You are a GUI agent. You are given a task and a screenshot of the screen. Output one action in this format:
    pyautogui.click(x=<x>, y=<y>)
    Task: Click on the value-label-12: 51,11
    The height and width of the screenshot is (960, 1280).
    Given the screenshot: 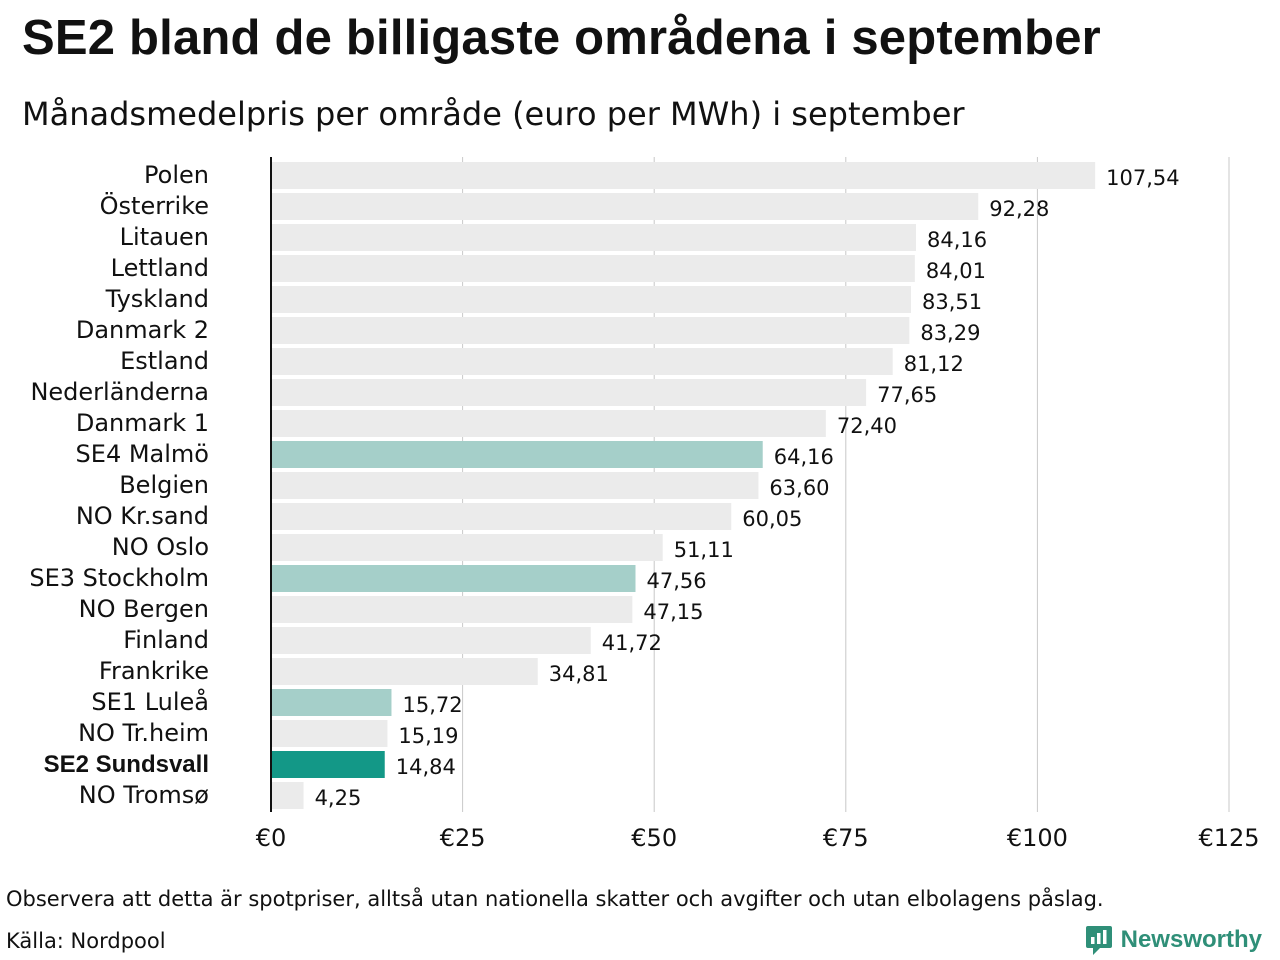 What is the action you would take?
    pyautogui.click(x=704, y=550)
    